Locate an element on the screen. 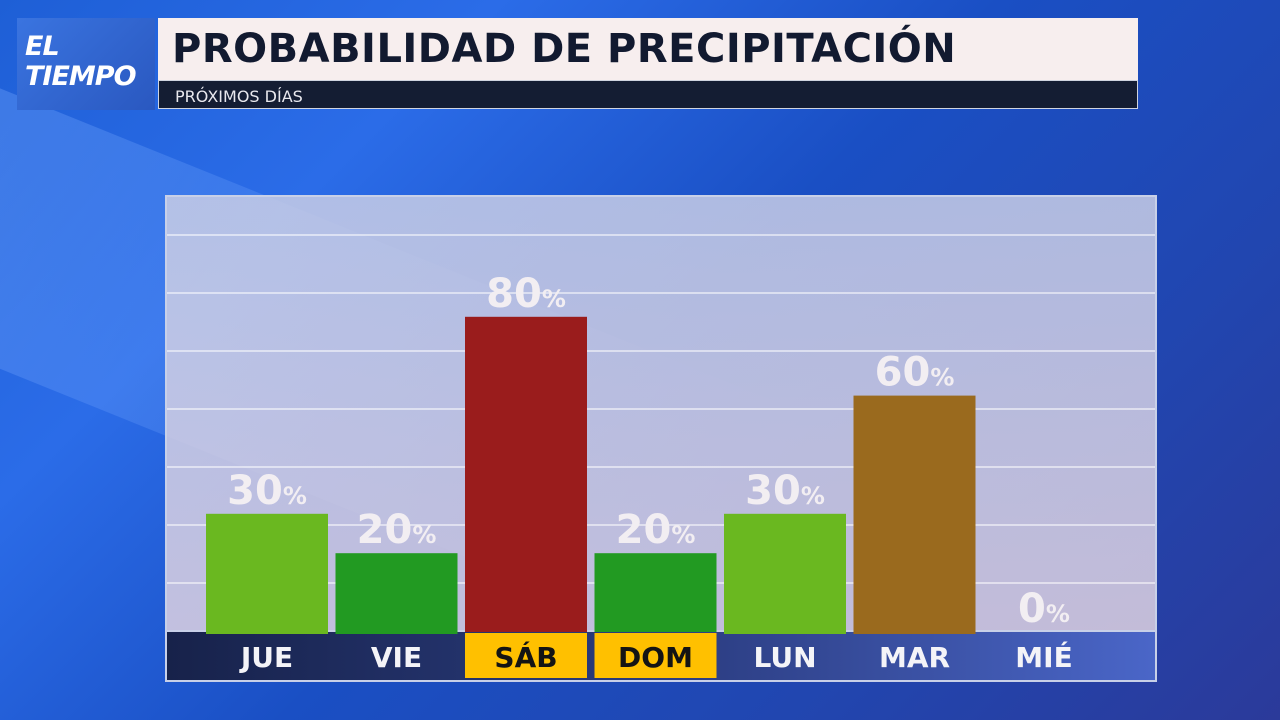 This screenshot has width=1280, height=720. data-label-1: 20% is located at coordinates (397, 530).